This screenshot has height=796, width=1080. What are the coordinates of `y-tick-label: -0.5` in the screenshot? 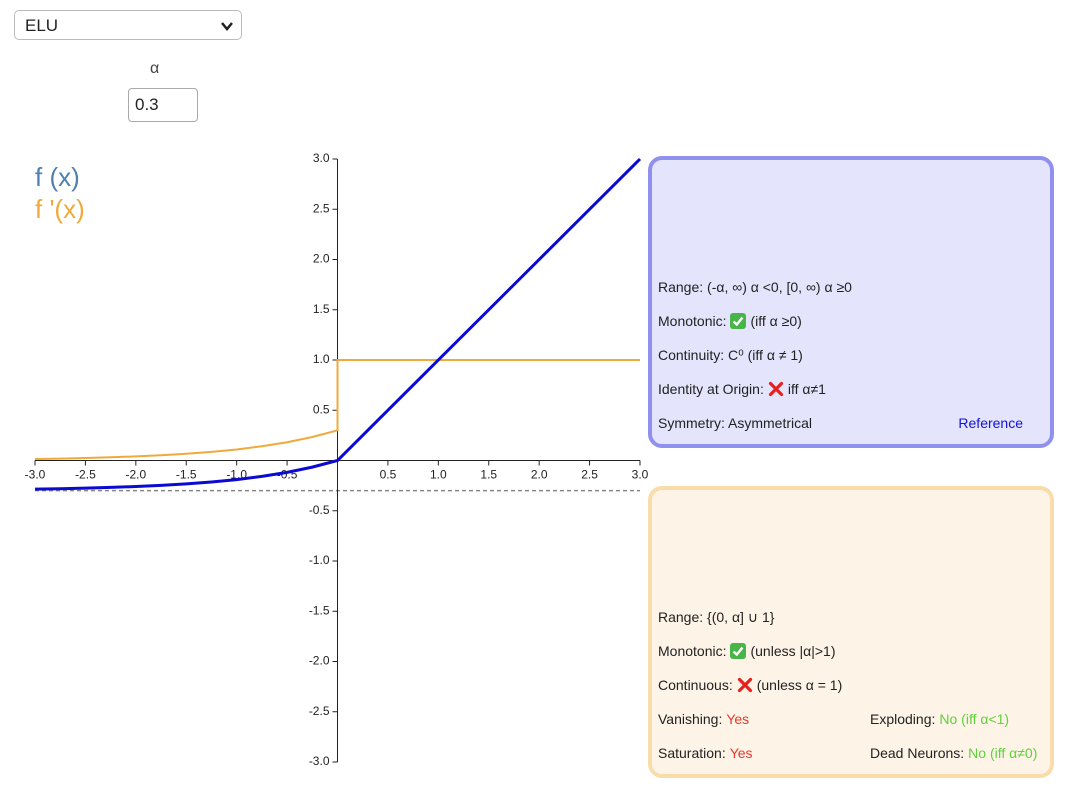 It's located at (319, 510).